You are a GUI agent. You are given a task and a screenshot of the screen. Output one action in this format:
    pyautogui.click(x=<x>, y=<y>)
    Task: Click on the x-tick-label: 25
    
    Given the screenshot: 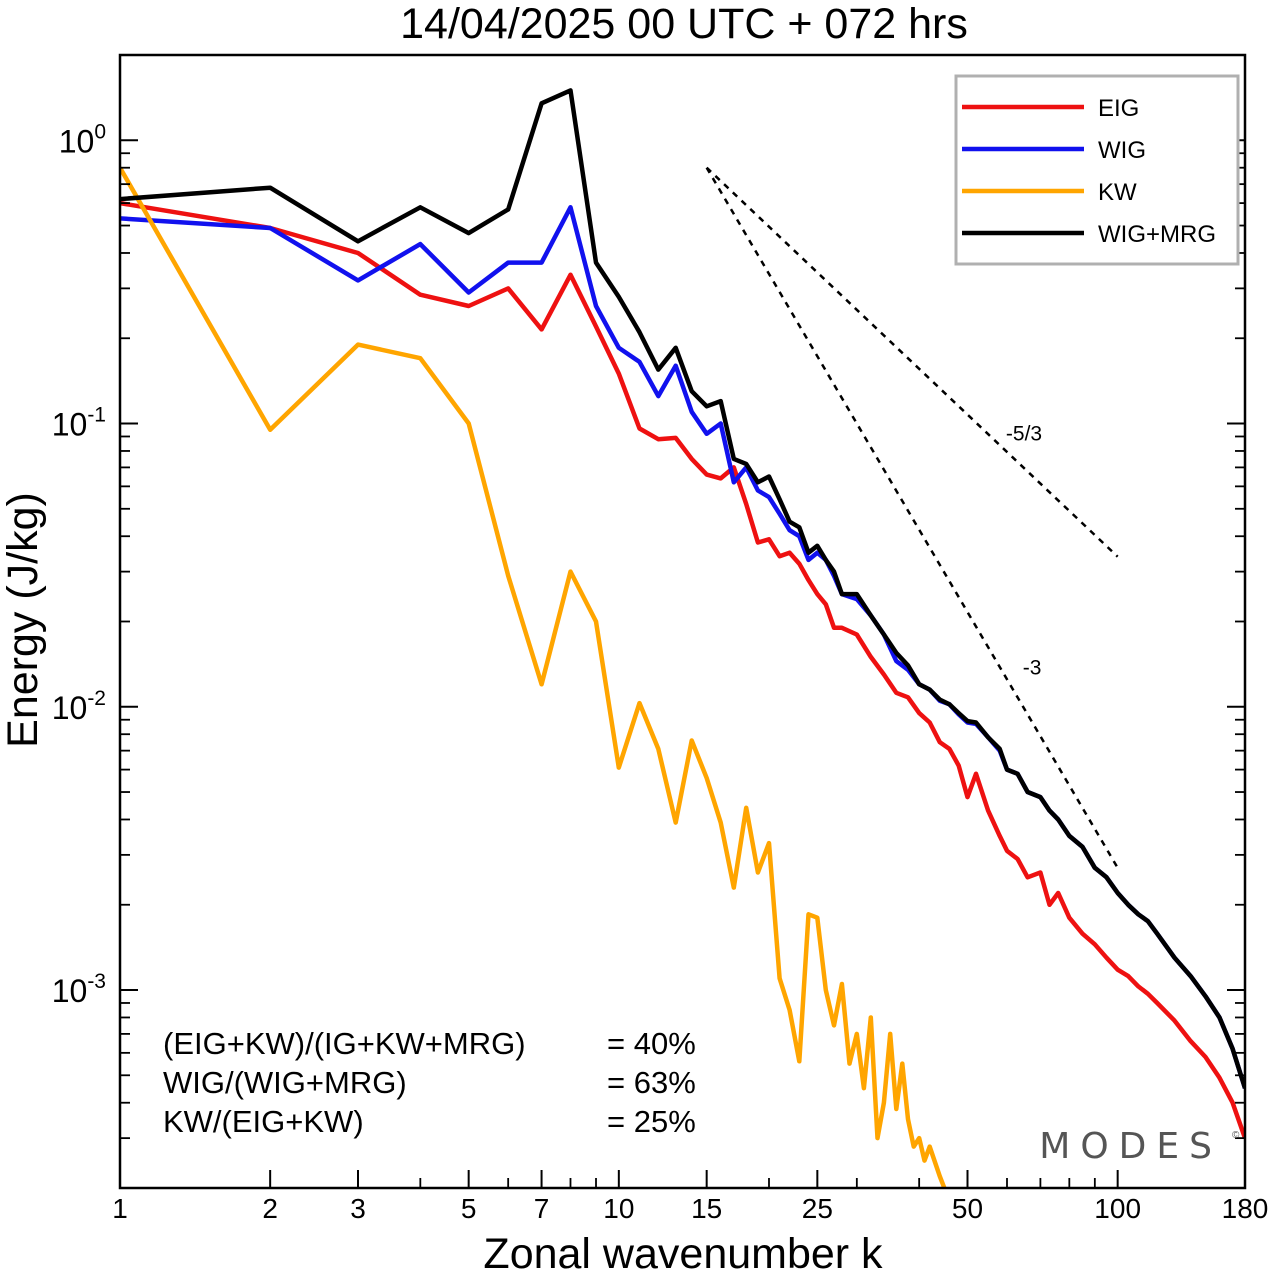 What is the action you would take?
    pyautogui.click(x=817, y=1208)
    